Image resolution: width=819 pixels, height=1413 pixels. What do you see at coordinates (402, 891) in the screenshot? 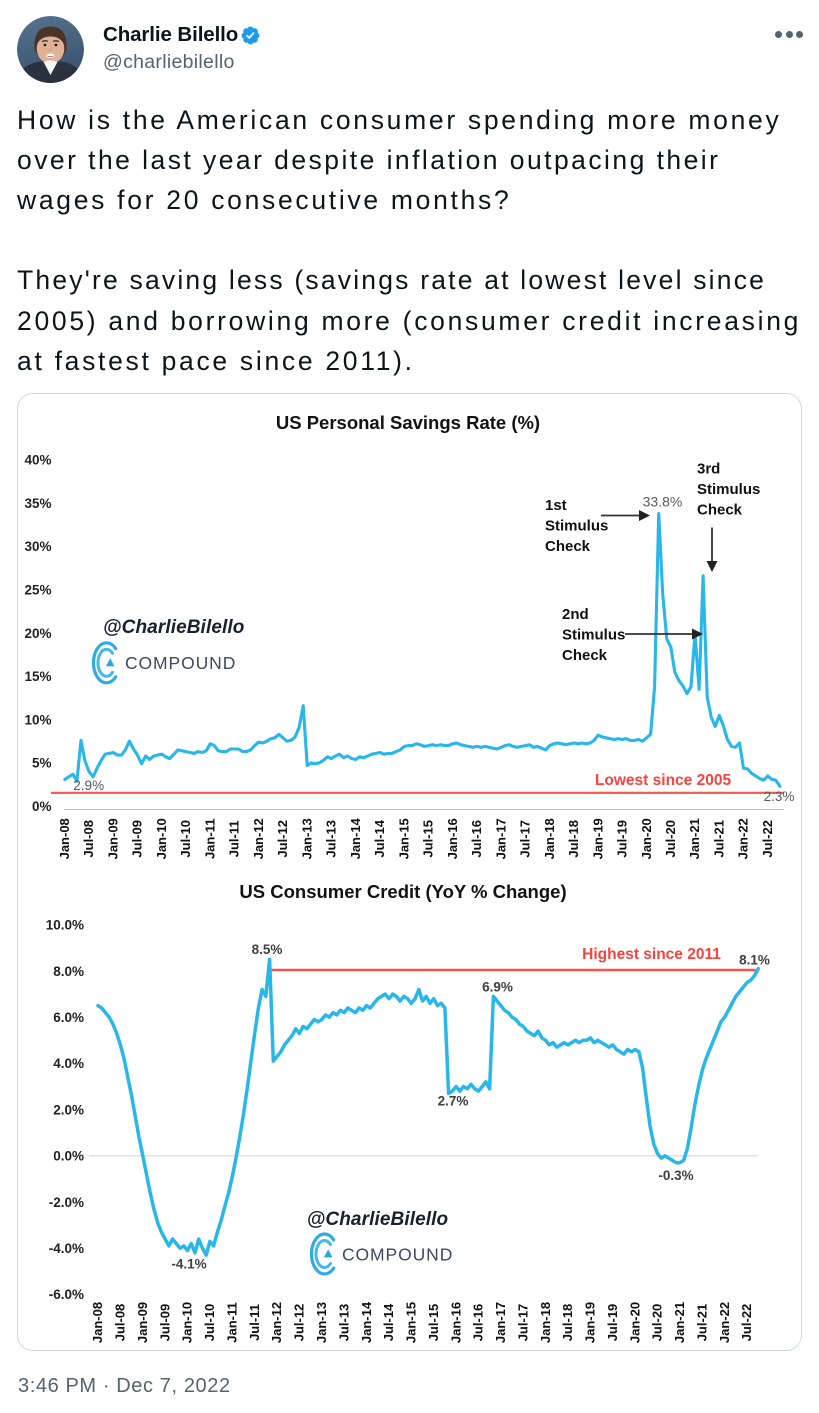
I see `svg-text:US Consumer Credit (YoY % Chan: US Consumer Credit (YoY % Change)` at bounding box center [402, 891].